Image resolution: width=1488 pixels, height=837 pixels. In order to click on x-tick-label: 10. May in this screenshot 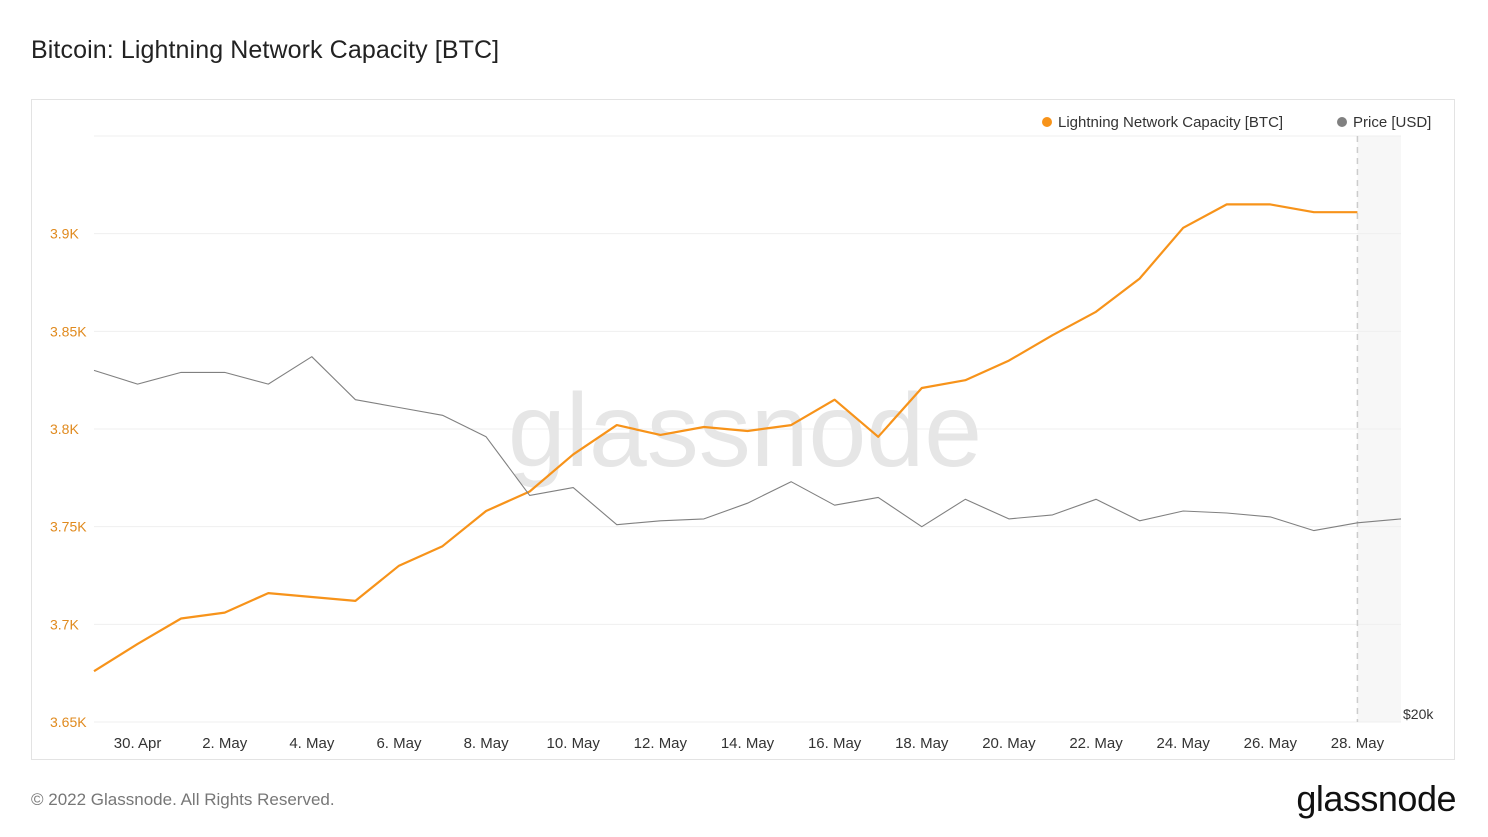, I will do `click(574, 743)`.